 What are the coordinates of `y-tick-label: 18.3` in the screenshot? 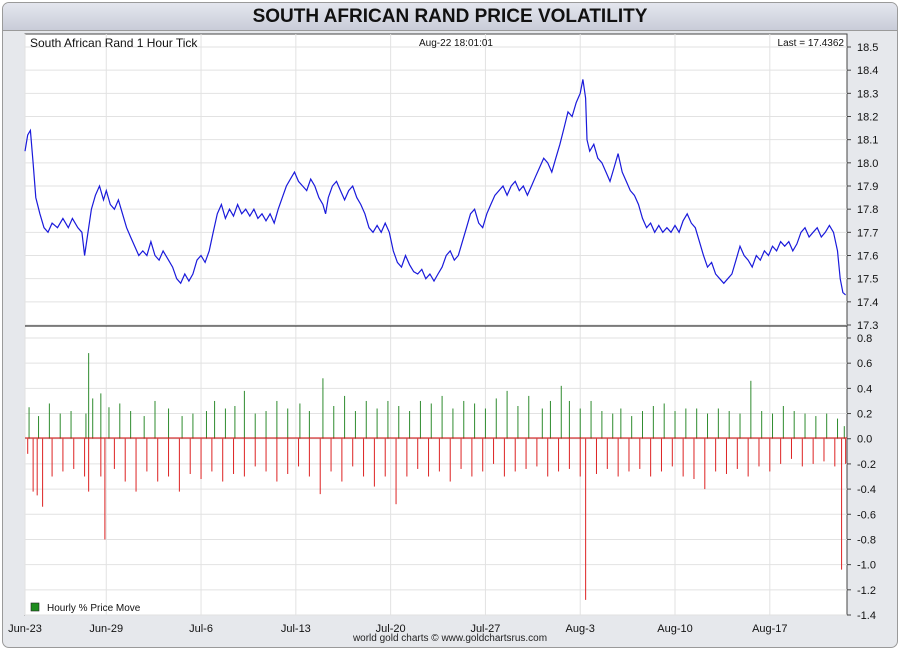 It's located at (867, 94).